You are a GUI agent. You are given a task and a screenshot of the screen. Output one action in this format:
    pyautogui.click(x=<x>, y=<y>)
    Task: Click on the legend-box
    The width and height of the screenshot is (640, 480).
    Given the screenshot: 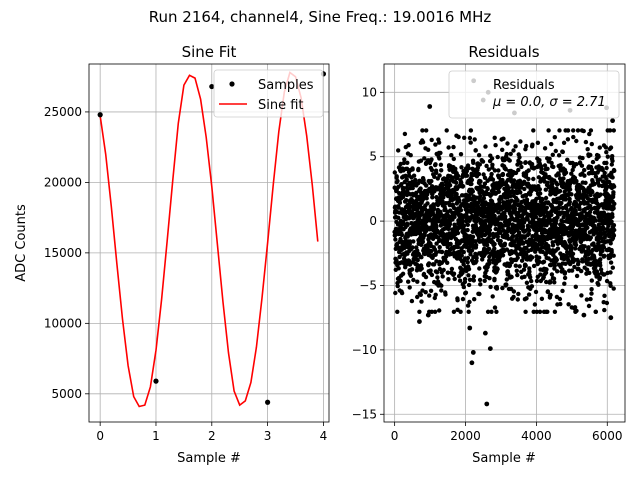 What is the action you would take?
    pyautogui.click(x=268, y=93)
    